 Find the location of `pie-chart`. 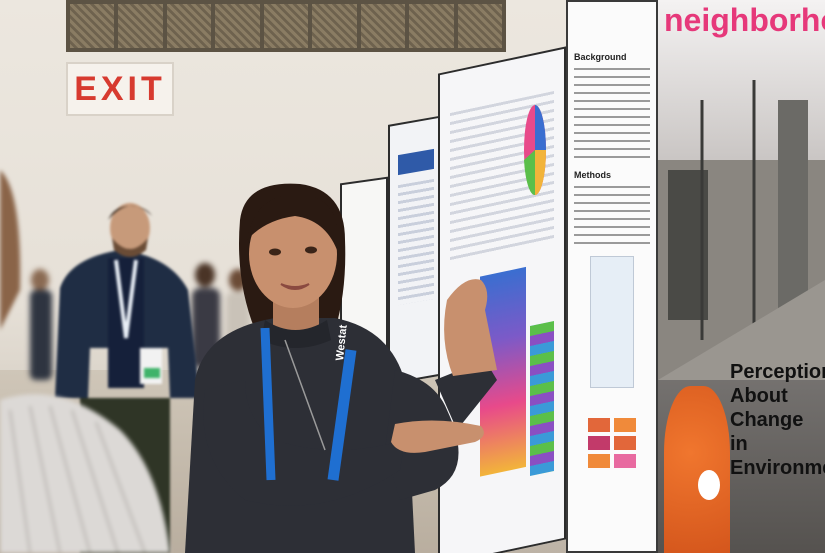

pie-chart is located at coordinates (535, 150).